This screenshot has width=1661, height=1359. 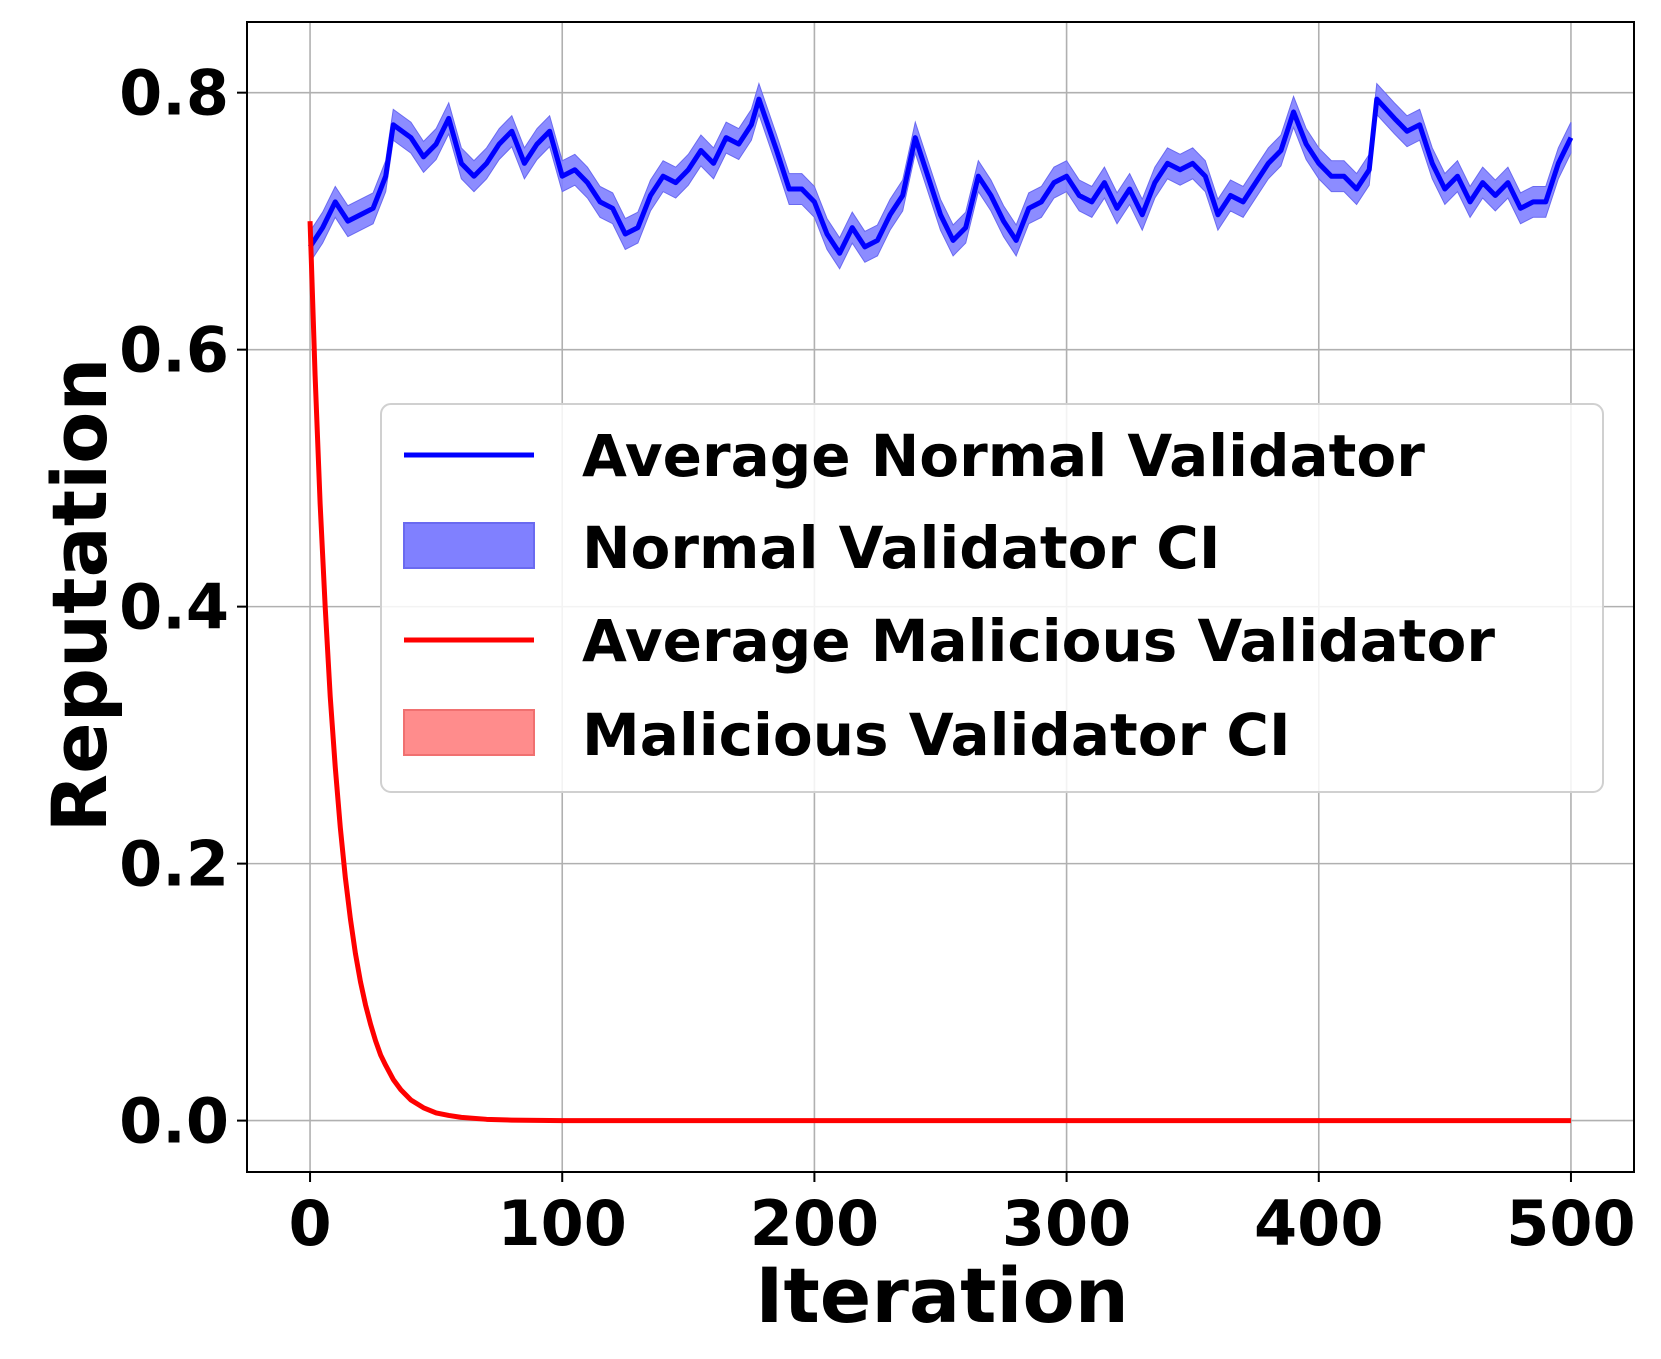 I want to click on legend-label-normal-ci: Normal Validator CI, so click(x=901, y=548).